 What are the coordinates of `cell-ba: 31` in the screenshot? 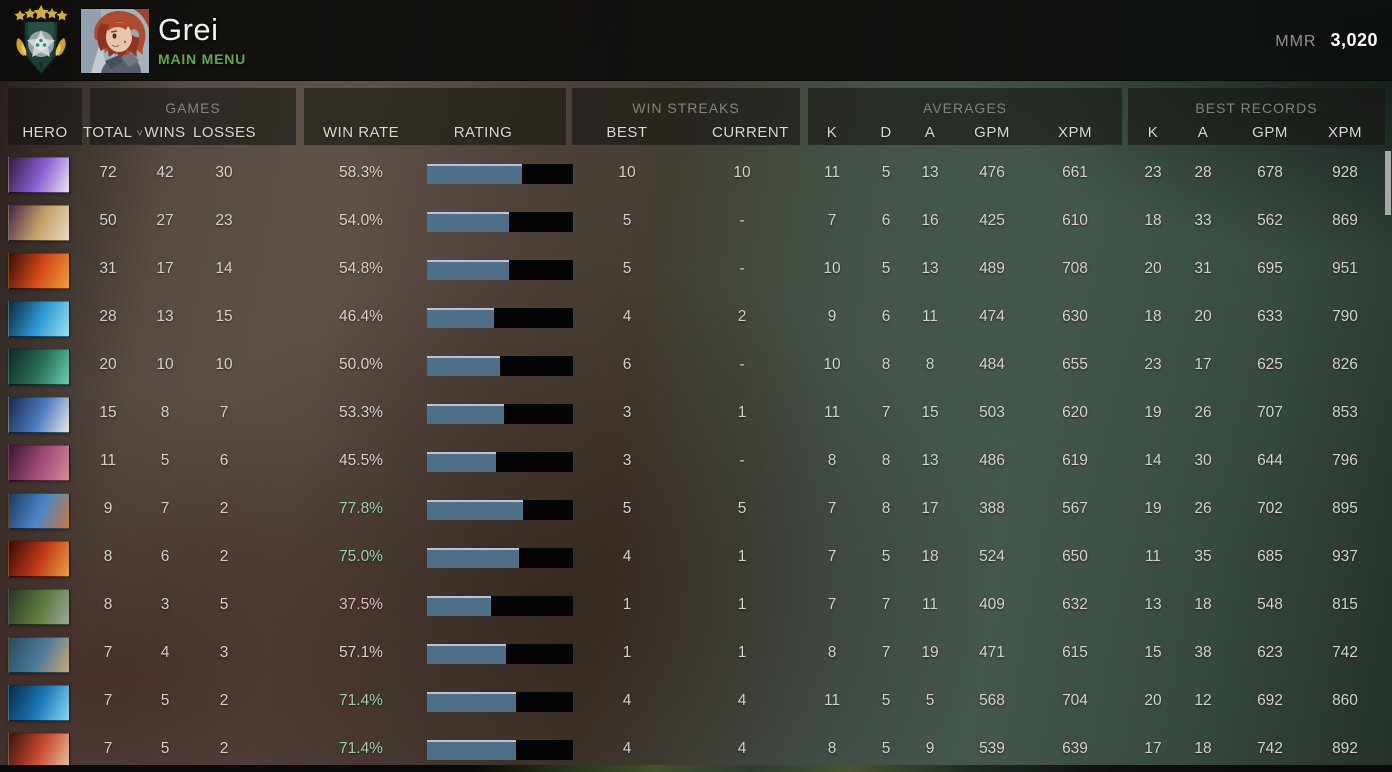 It's located at (1203, 268).